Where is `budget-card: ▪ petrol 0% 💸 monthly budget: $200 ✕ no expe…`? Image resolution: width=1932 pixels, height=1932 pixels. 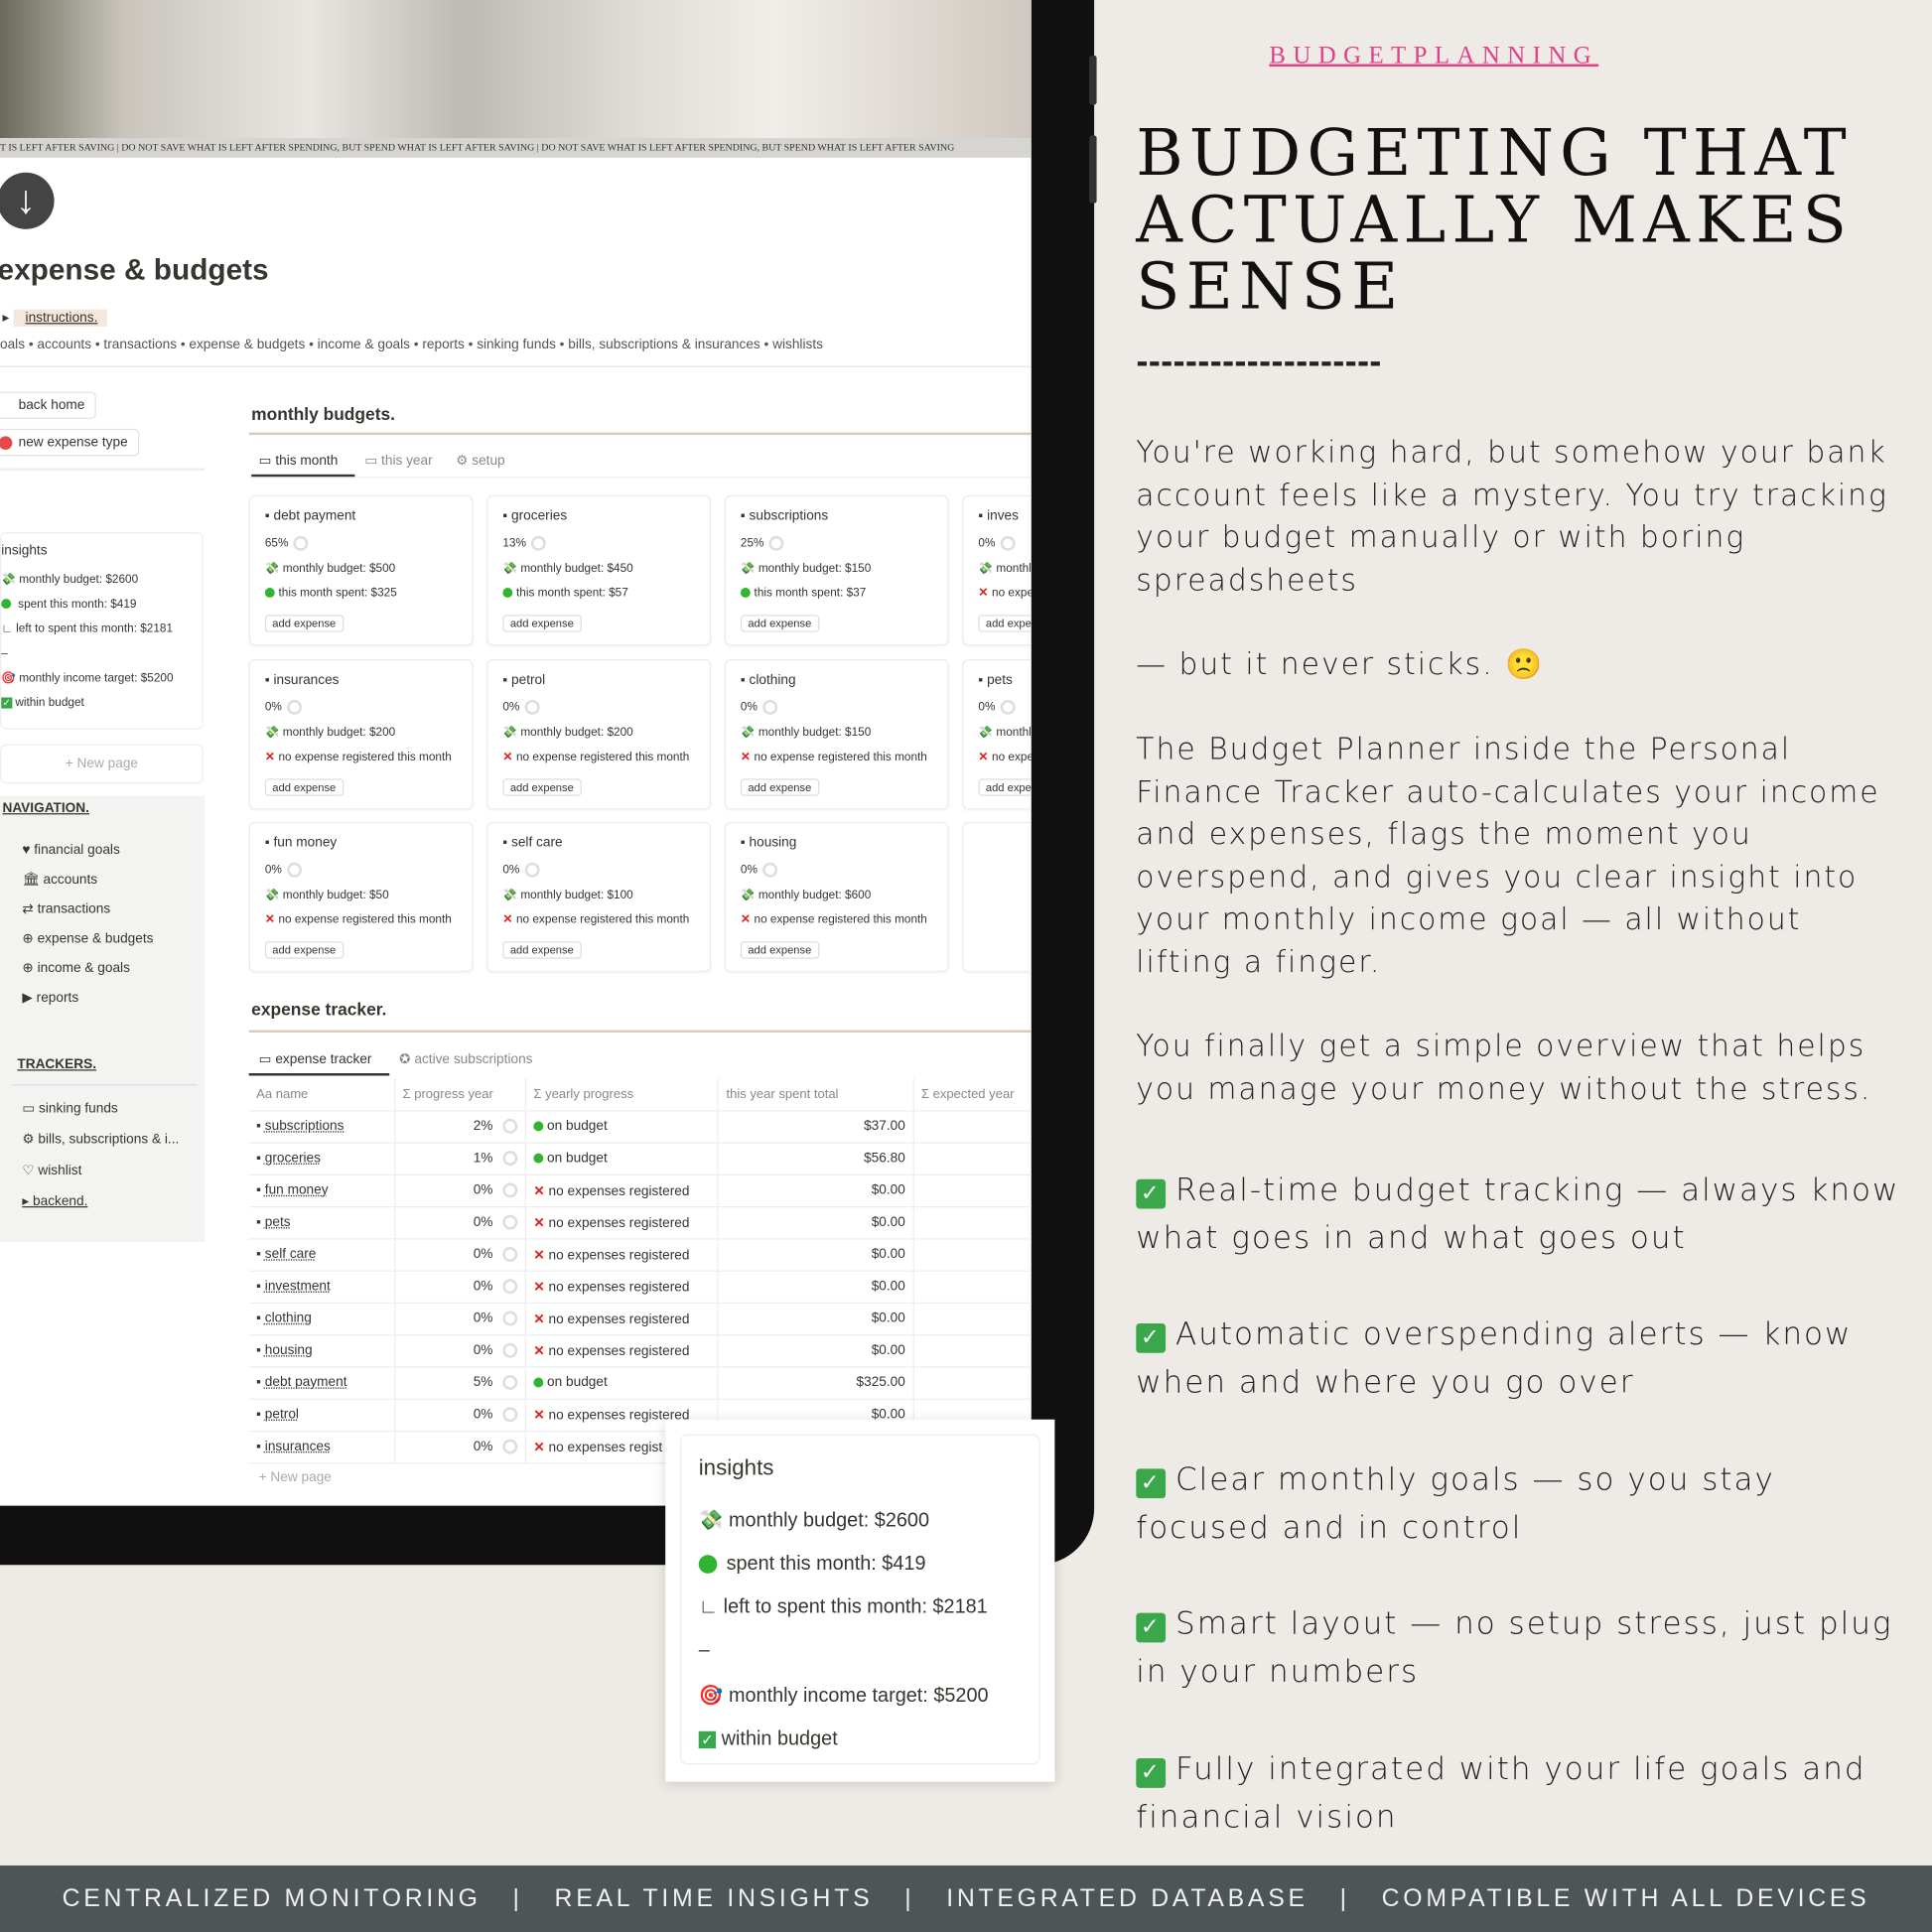
budget-card: ▪ petrol 0% 💸 monthly budget: $200 ✕ no expe… is located at coordinates (599, 734).